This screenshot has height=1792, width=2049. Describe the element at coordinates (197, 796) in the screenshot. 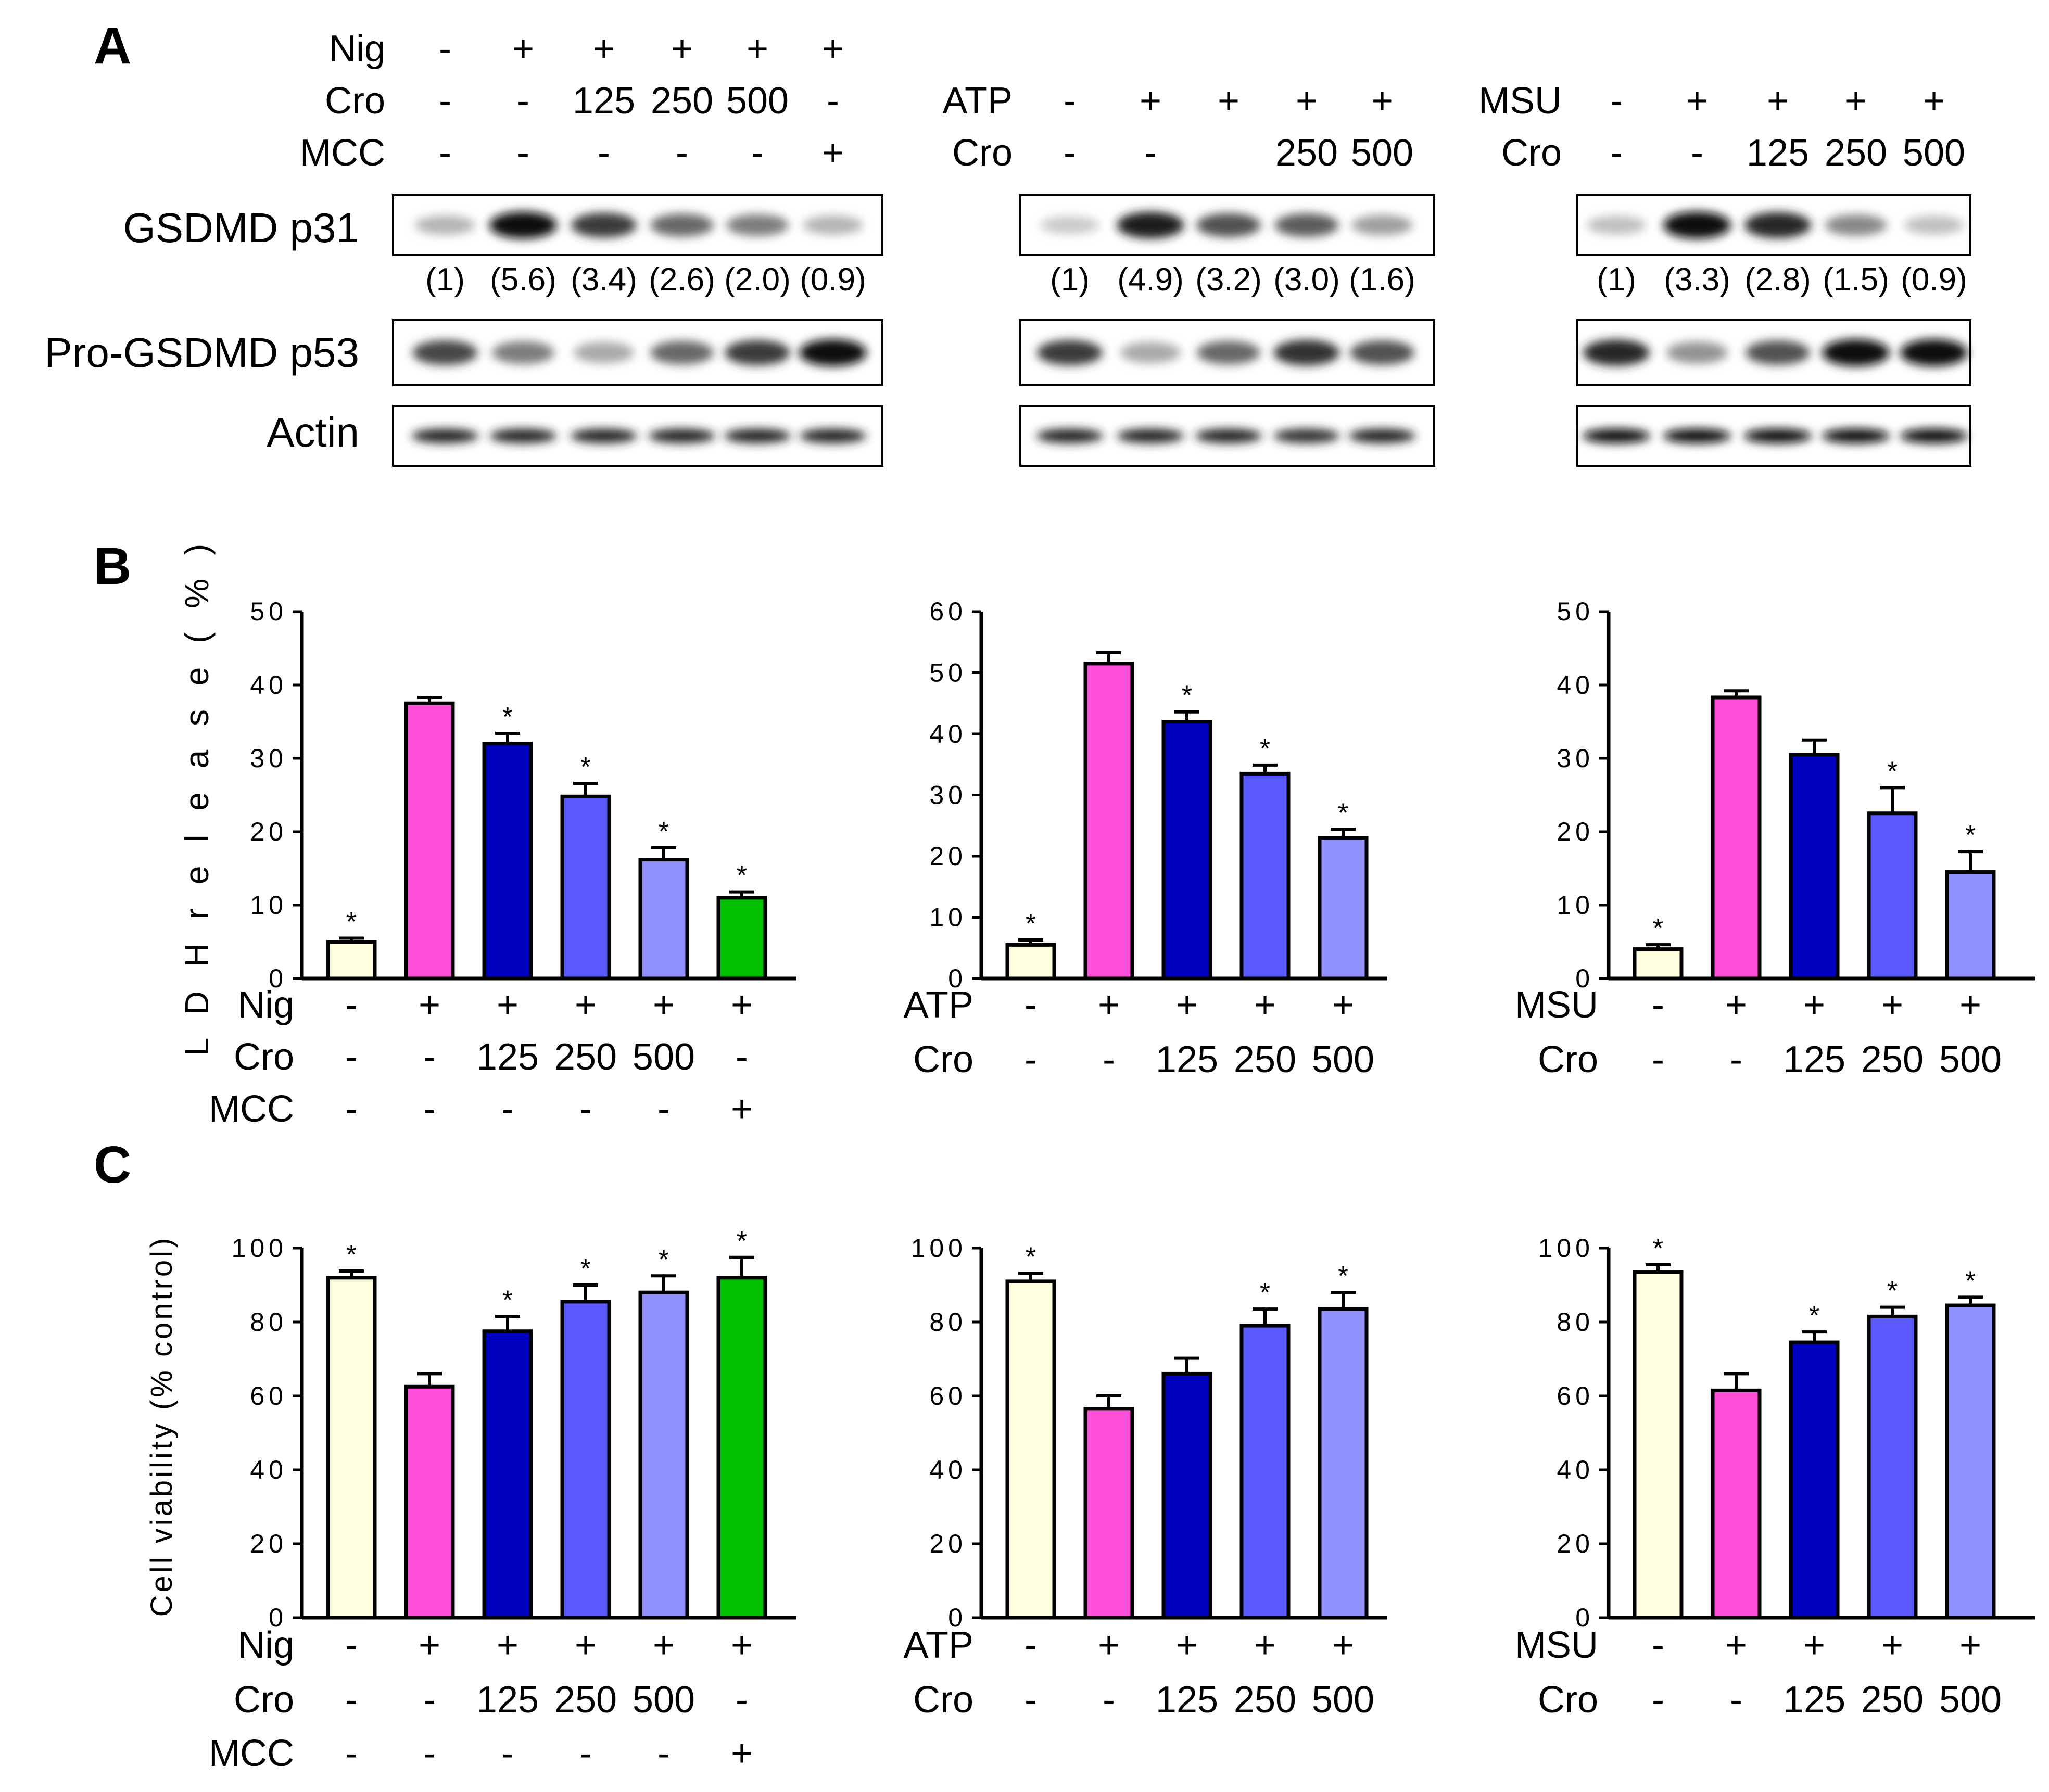

I see `y-axis-title: L D H r e l e a s e ( % )` at that location.